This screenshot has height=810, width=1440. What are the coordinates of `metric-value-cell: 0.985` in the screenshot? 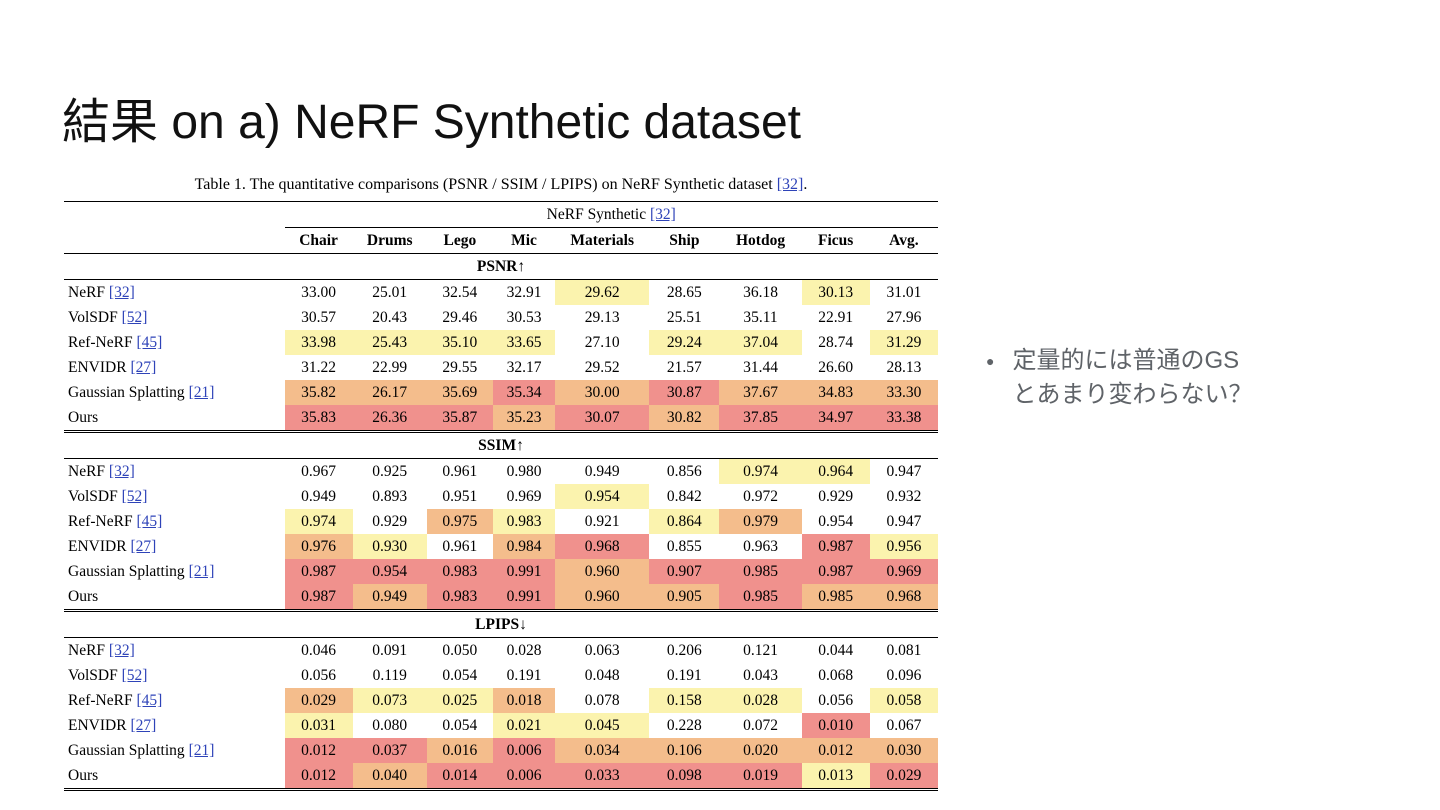 It's located at (760, 571).